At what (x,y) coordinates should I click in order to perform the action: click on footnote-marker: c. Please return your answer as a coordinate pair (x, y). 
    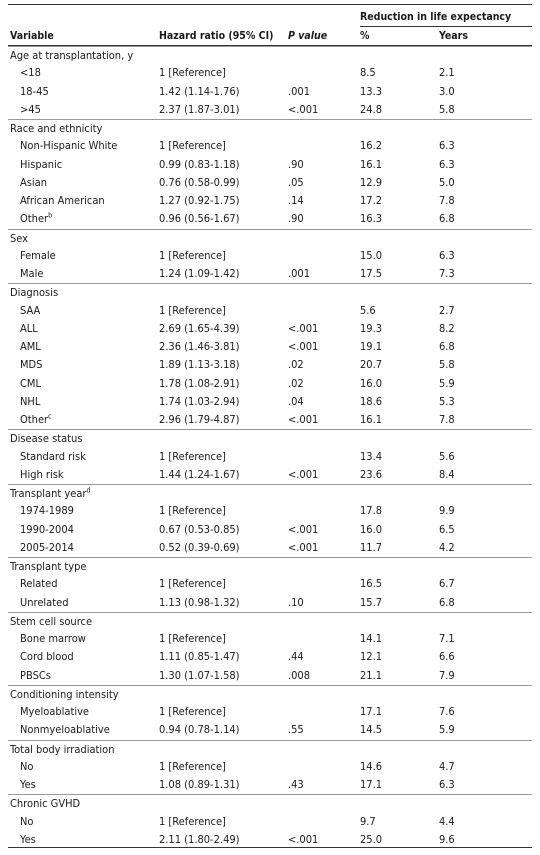
    Looking at the image, I should click on (50, 416).